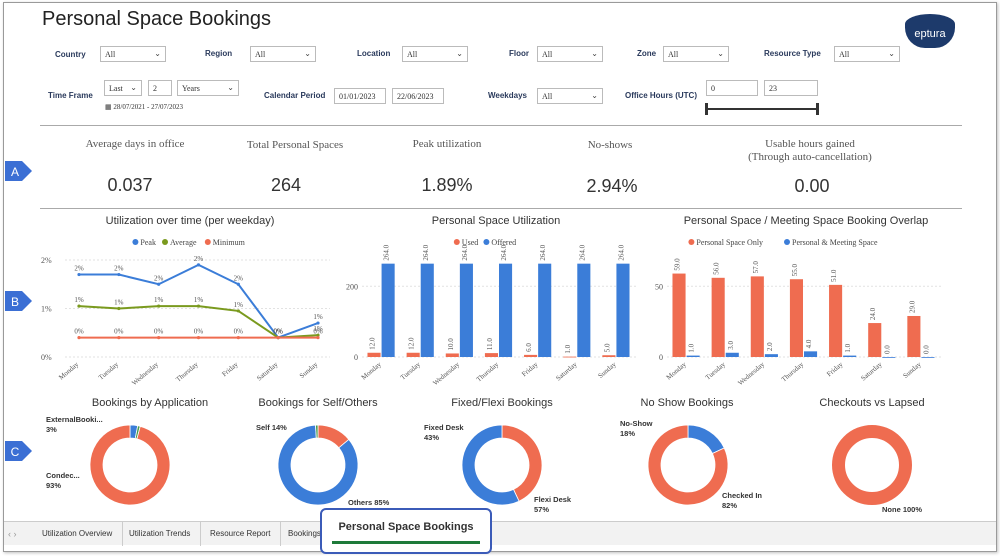 This screenshot has width=1000, height=556. Describe the element at coordinates (519, 53) in the screenshot. I see `floor-label: Floor` at that location.